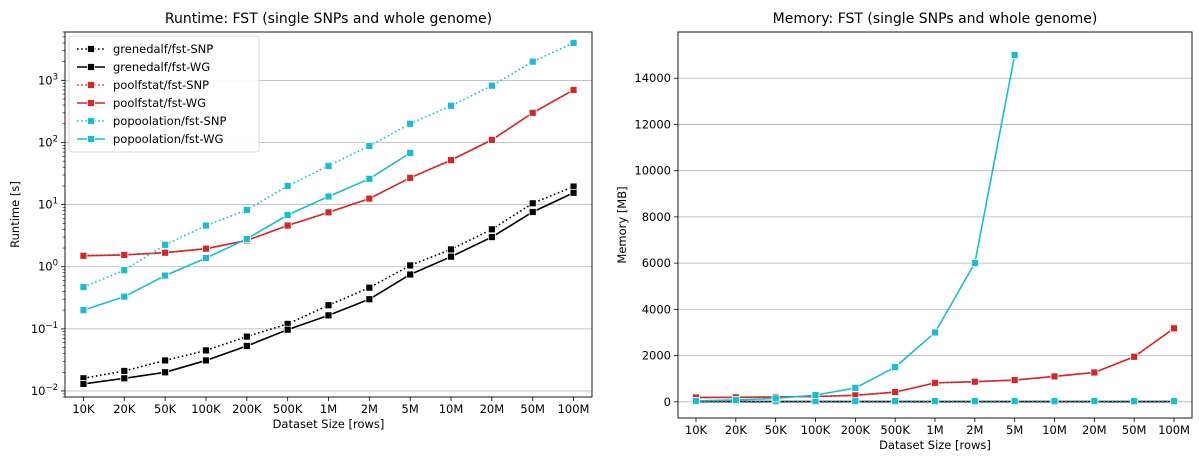  What do you see at coordinates (736, 430) in the screenshot?
I see `memory-x-tick-label: 20K` at bounding box center [736, 430].